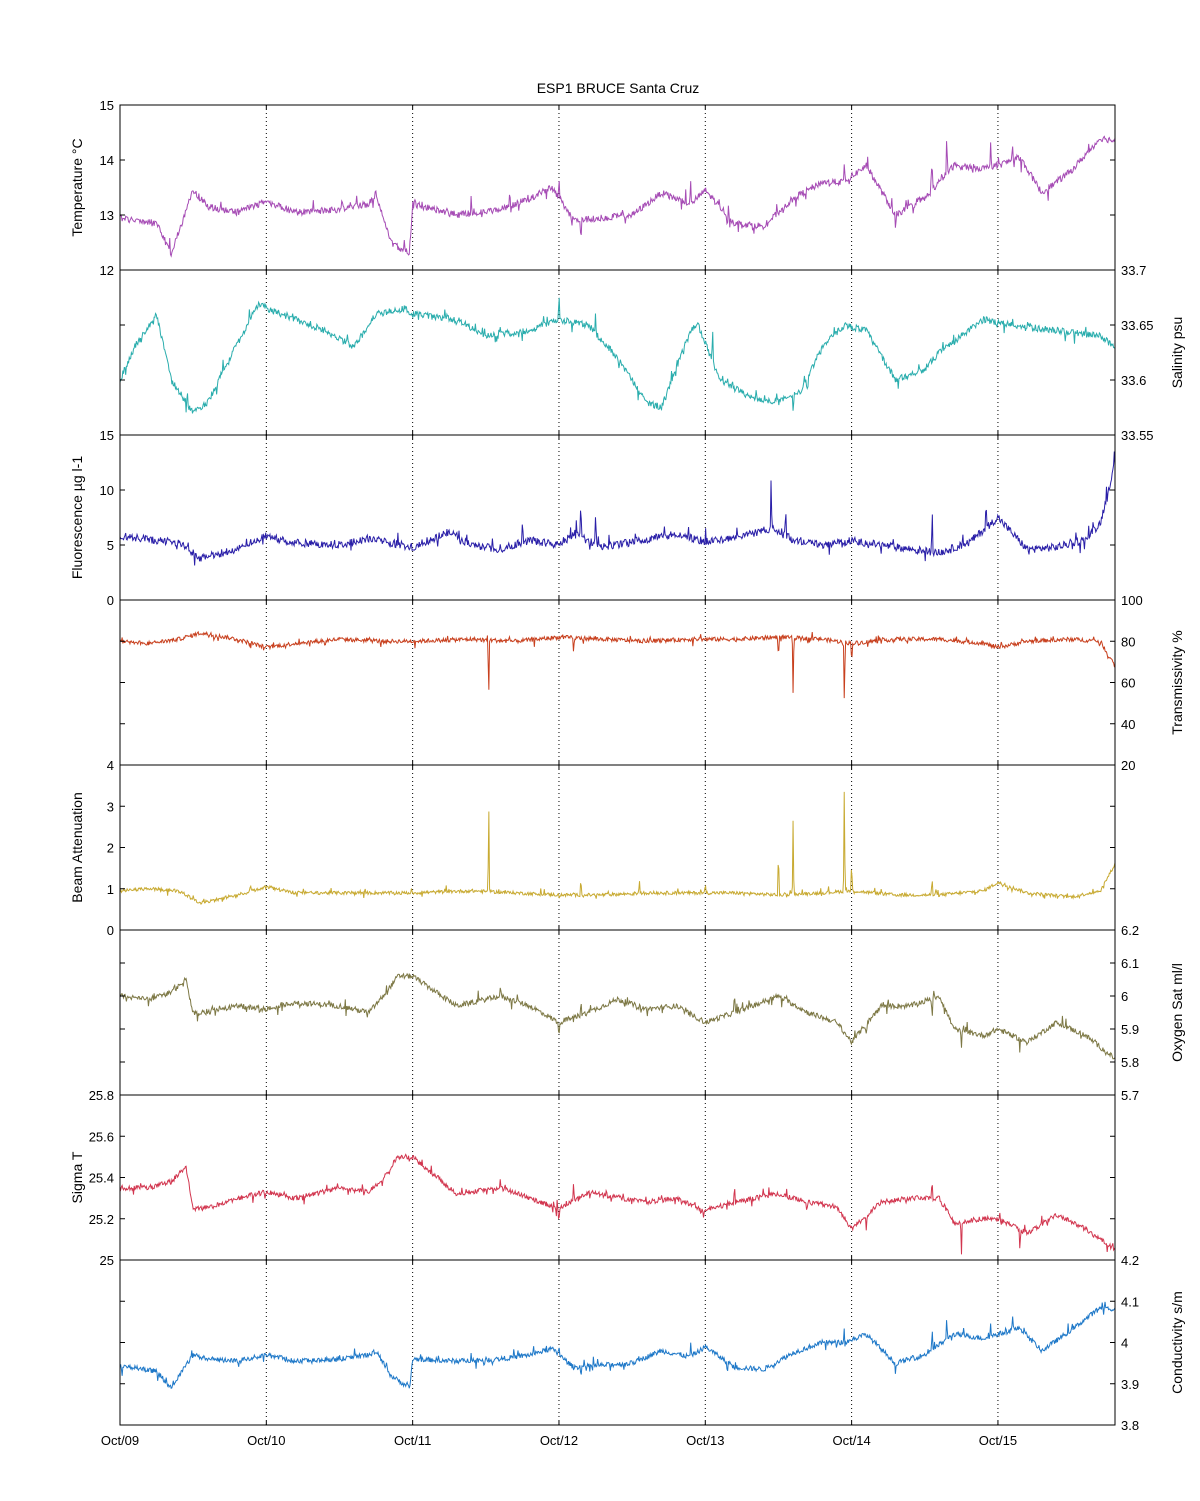  Describe the element at coordinates (107, 105) in the screenshot. I see `ytick-label-temperature-3: 15` at that location.